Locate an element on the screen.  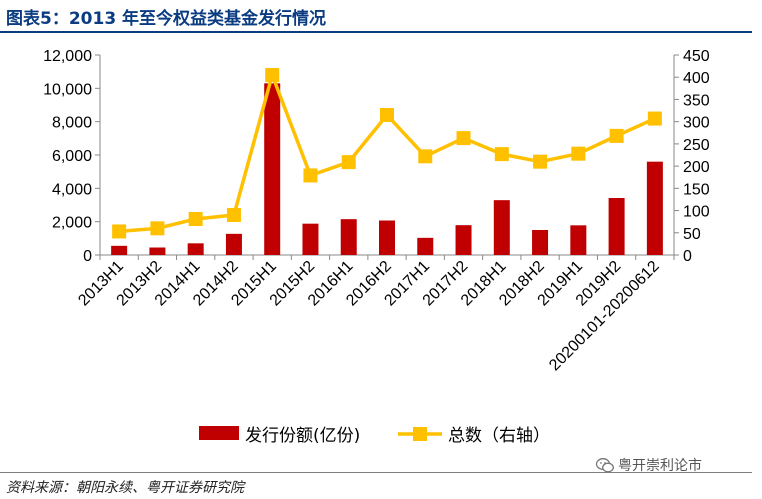
watermark: 粤开崇利论市 is located at coordinates (649, 465).